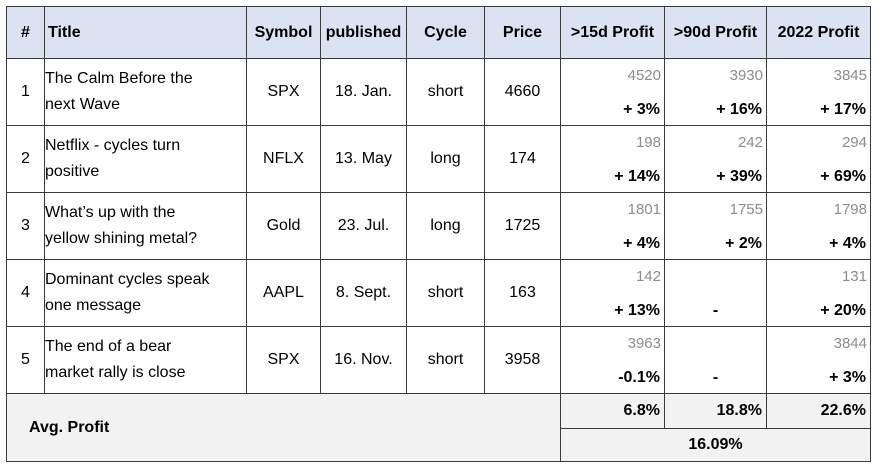 Image resolution: width=876 pixels, height=473 pixels. I want to click on title-line: next Wave, so click(83, 104).